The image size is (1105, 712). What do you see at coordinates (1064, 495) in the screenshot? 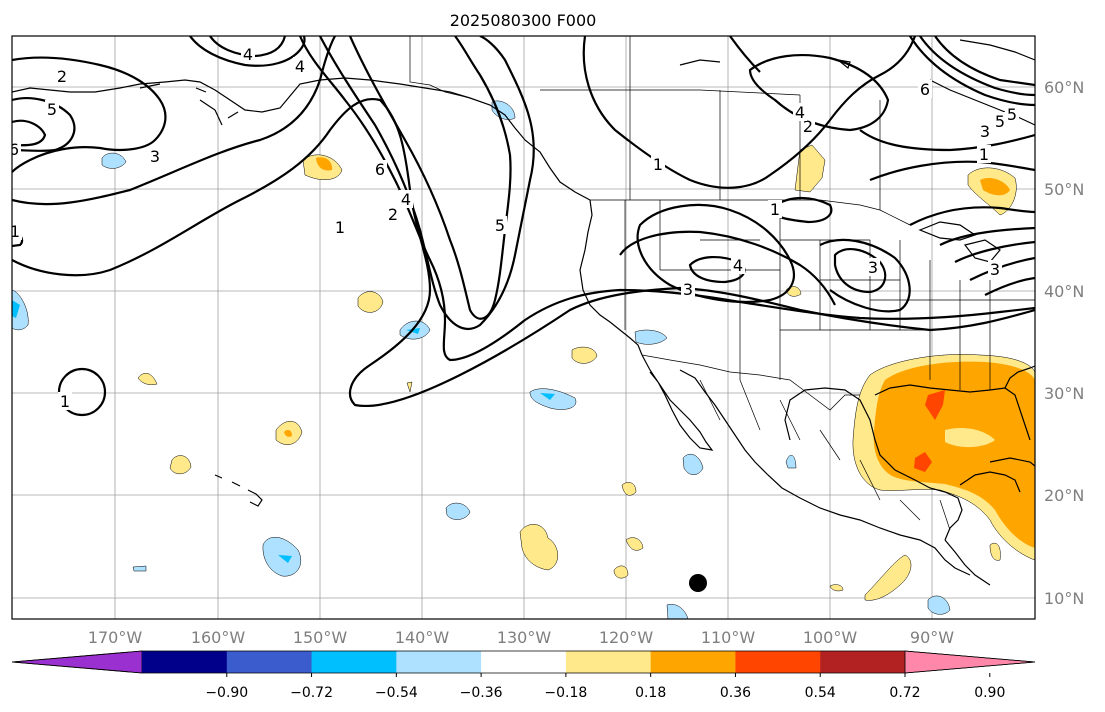
I see `latitude-label: 20°N` at bounding box center [1064, 495].